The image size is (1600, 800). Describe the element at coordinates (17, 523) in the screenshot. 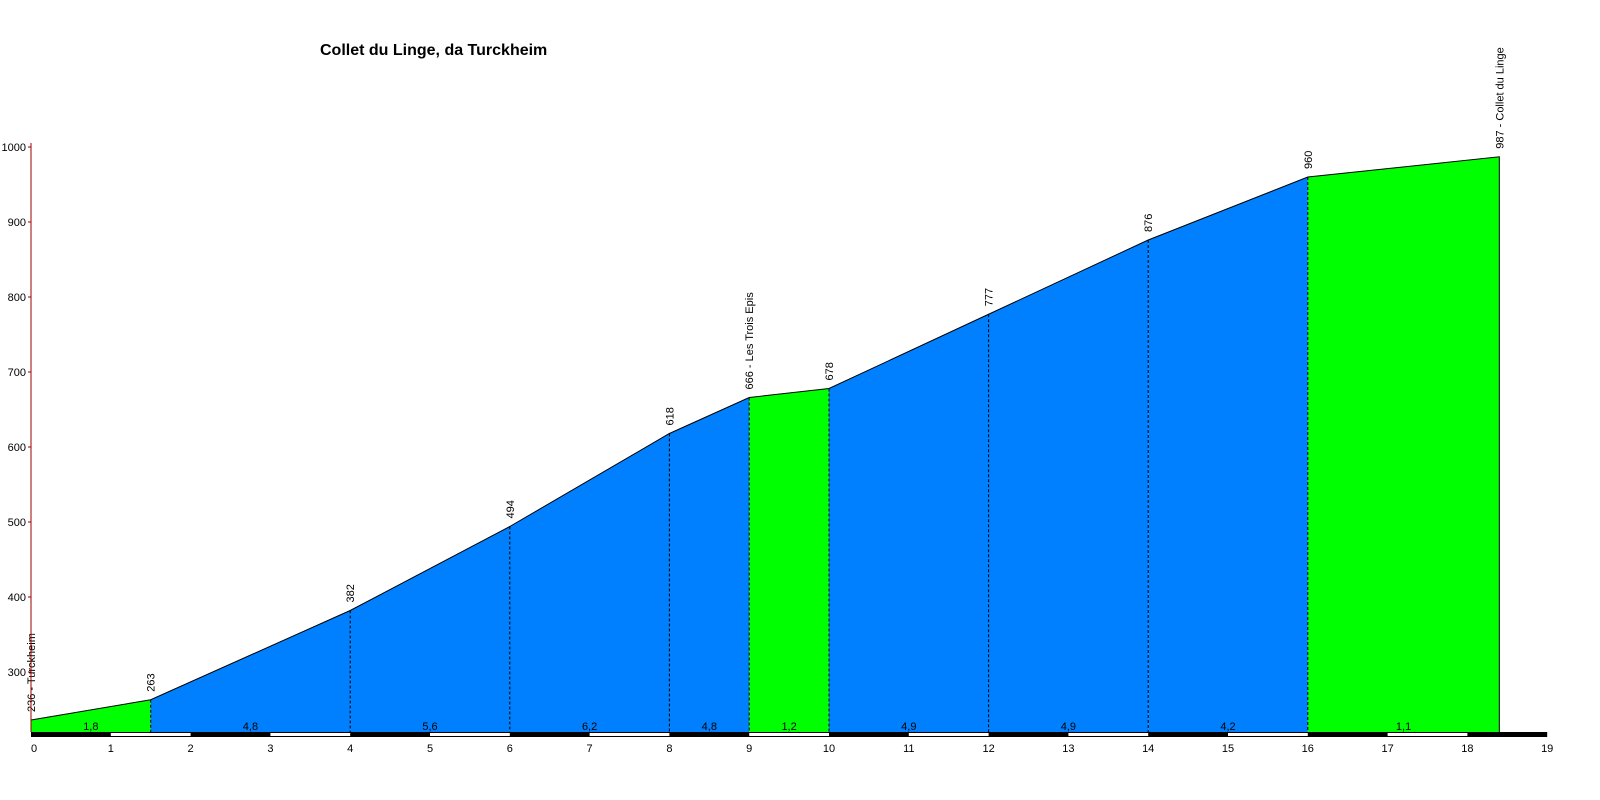

I see `y-tick-label-2: 500` at that location.